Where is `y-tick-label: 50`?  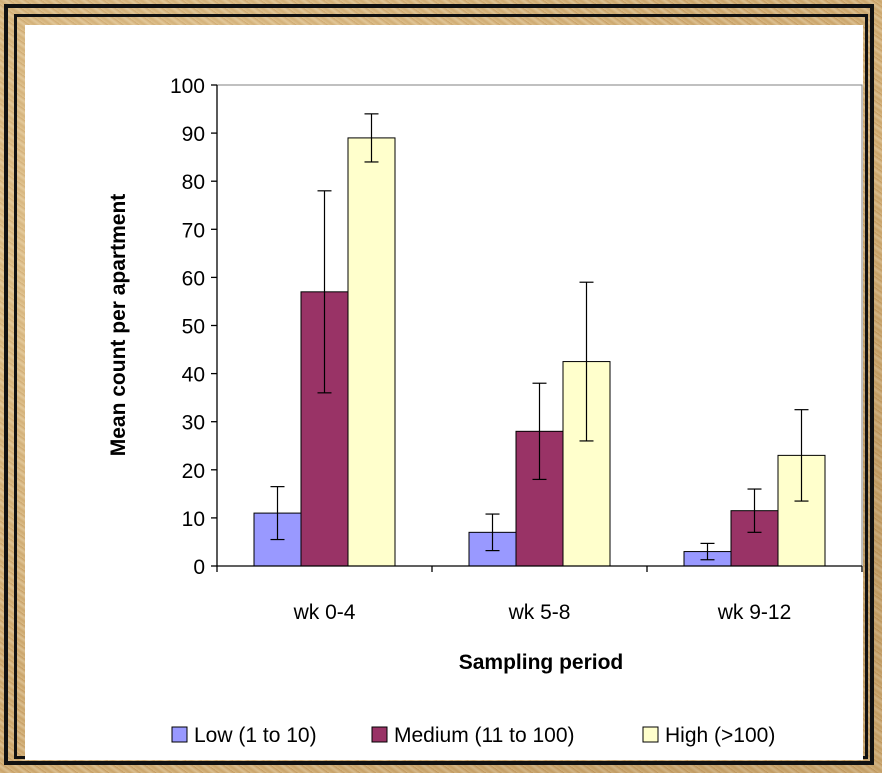 y-tick-label: 50 is located at coordinates (193, 327).